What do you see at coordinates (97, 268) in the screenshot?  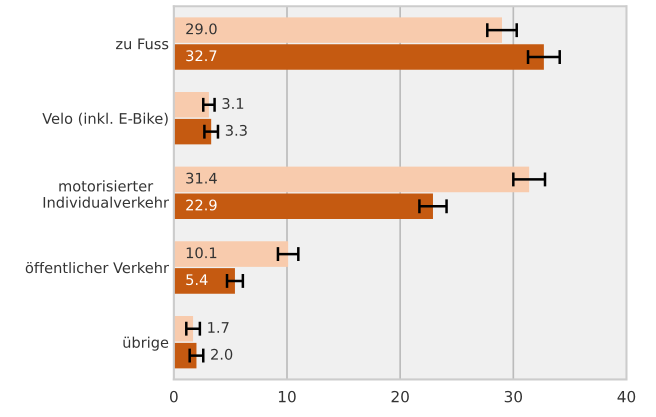 I see `y-tick-label: öffentlicher Verkehr` at bounding box center [97, 268].